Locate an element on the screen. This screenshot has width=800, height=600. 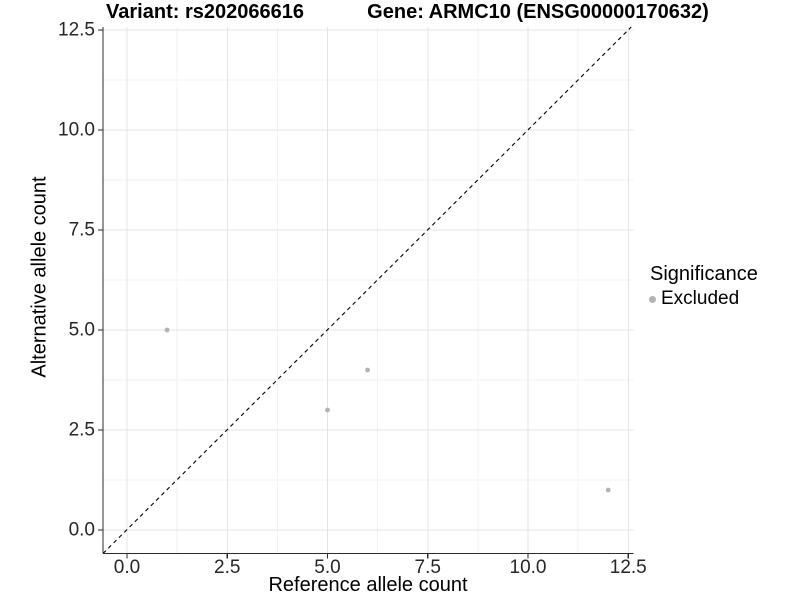
plot-title-gene: Gene: ARMC10 (ENSG00000170632) is located at coordinates (538, 12).